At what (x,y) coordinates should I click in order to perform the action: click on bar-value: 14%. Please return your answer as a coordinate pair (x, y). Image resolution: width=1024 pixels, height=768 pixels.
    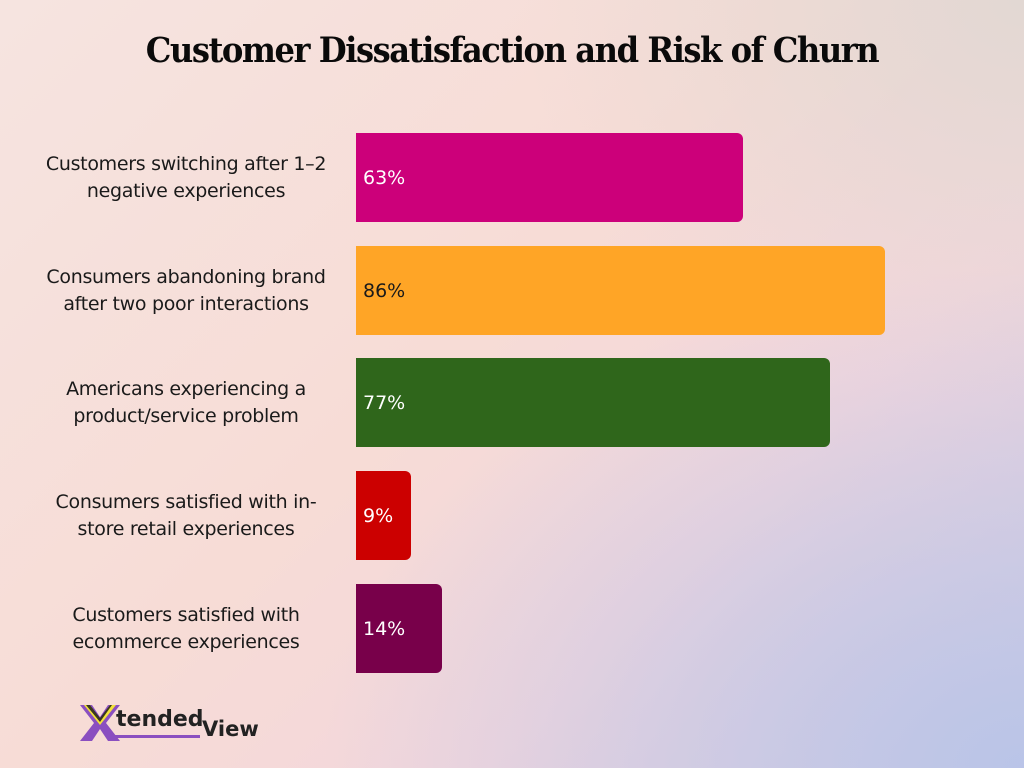
    Looking at the image, I should click on (384, 628).